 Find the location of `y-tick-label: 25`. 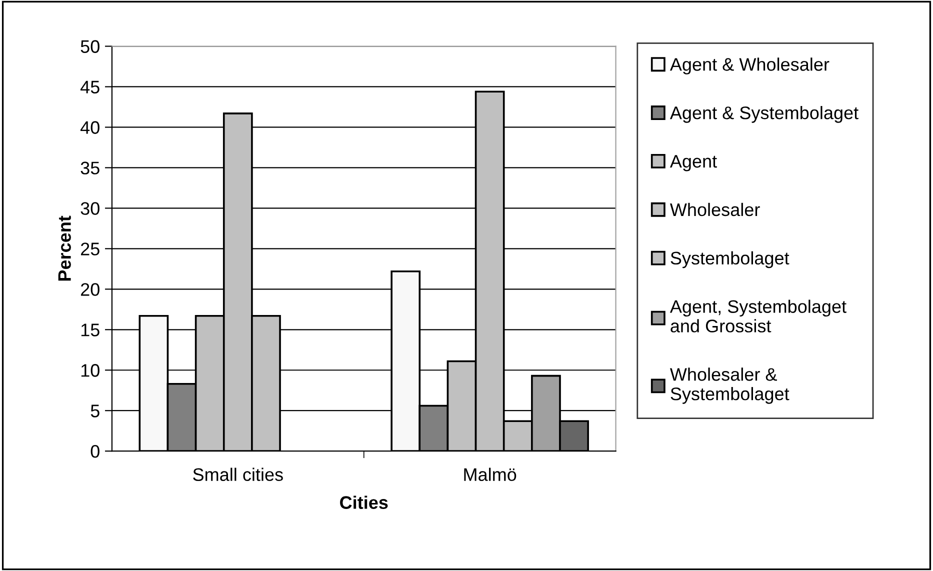

y-tick-label: 25 is located at coordinates (90, 249).